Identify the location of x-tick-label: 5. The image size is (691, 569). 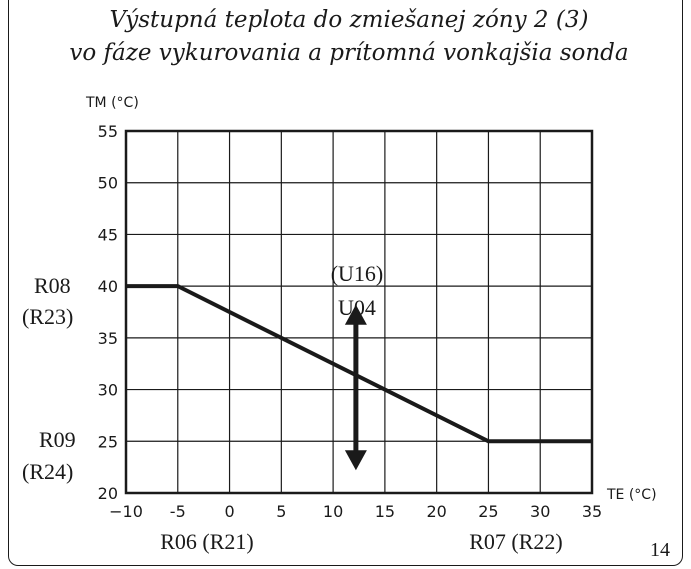
(281, 511).